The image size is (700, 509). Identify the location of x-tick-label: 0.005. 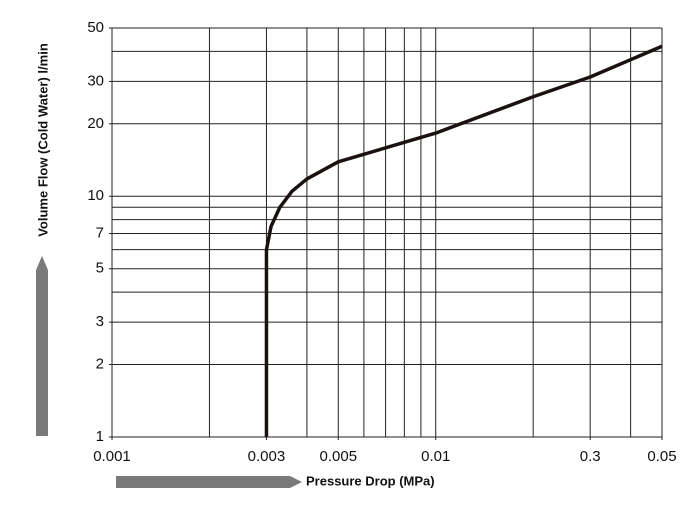
(339, 456).